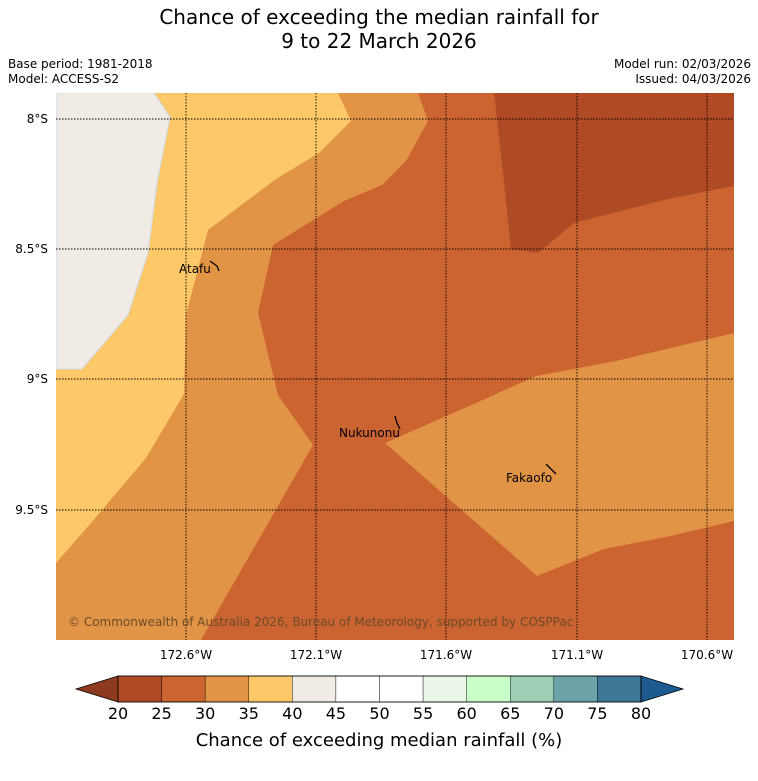 Image resolution: width=758 pixels, height=781 pixels. I want to click on meta-right: Model run: 02/03/2026 Issued: 04/03/2026, so click(682, 72).